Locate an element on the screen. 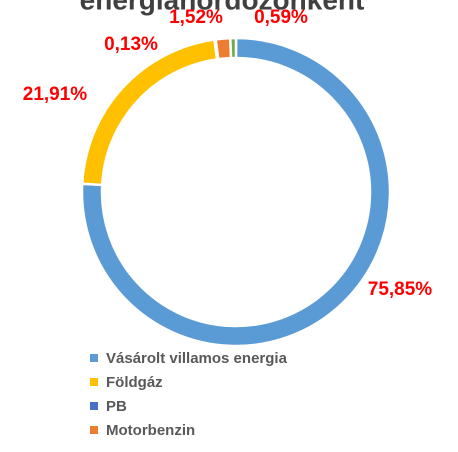 This screenshot has height=452, width=458. data-label: 75,85% is located at coordinates (400, 289).